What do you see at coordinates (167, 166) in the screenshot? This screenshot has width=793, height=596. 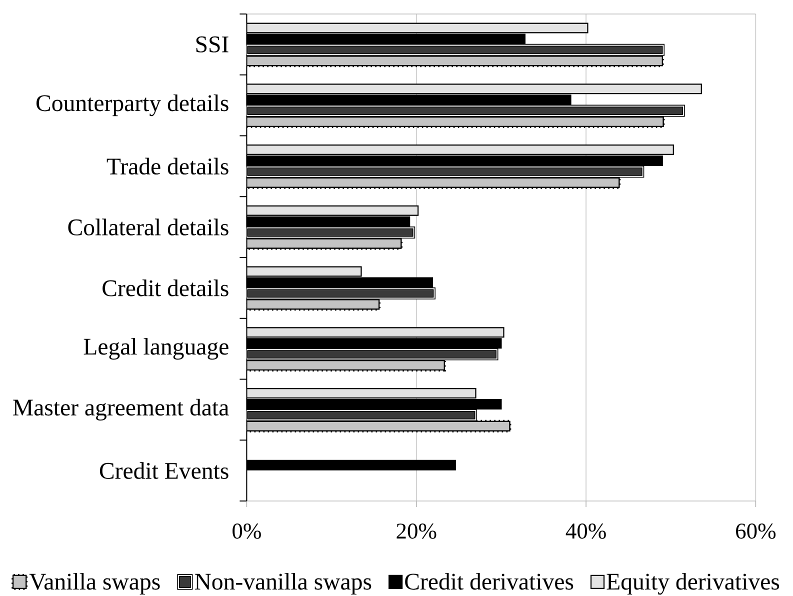 I see `y-tick-label: Trade details` at bounding box center [167, 166].